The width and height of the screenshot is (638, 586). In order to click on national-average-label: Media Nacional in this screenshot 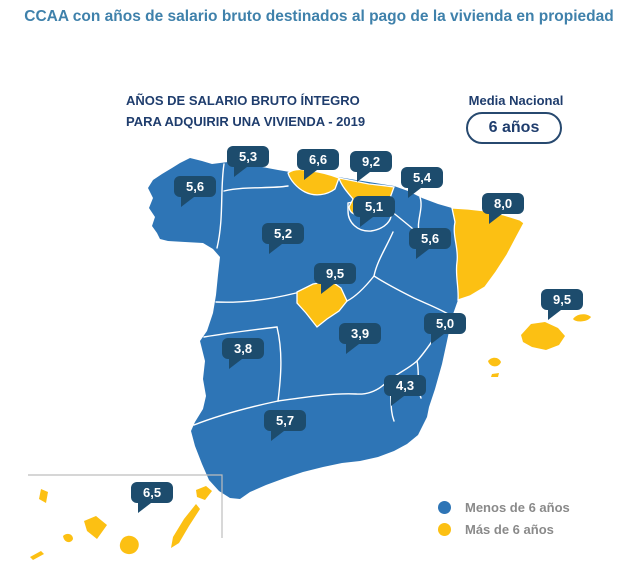, I will do `click(516, 100)`.